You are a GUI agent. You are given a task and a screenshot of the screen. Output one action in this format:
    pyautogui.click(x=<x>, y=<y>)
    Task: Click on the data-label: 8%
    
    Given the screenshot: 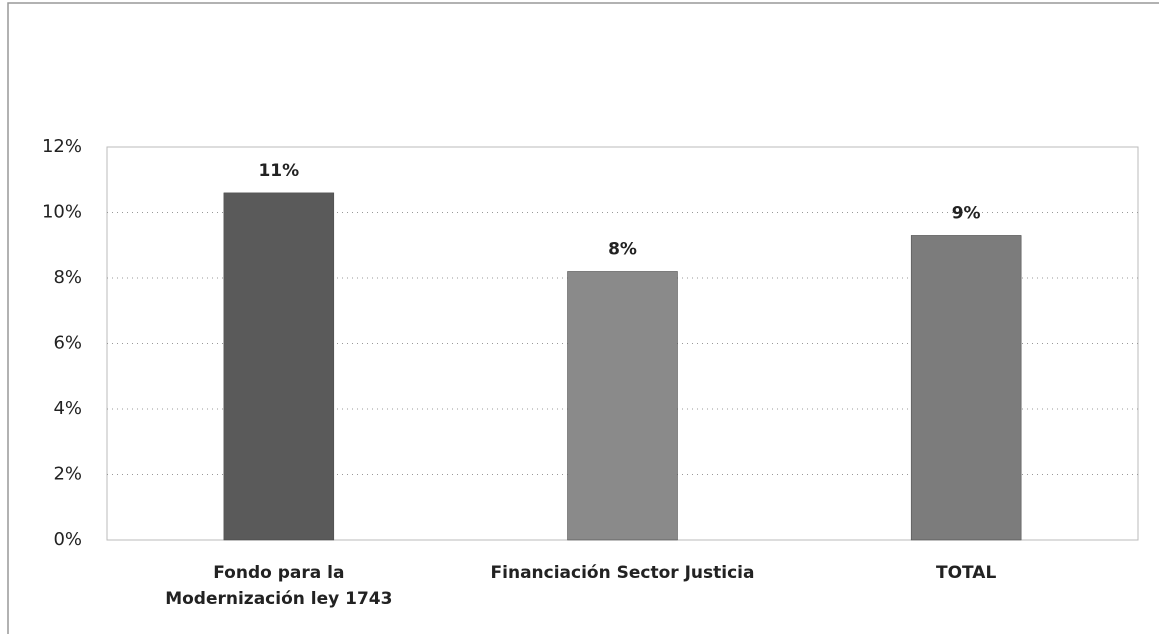 What is the action you would take?
    pyautogui.click(x=622, y=249)
    